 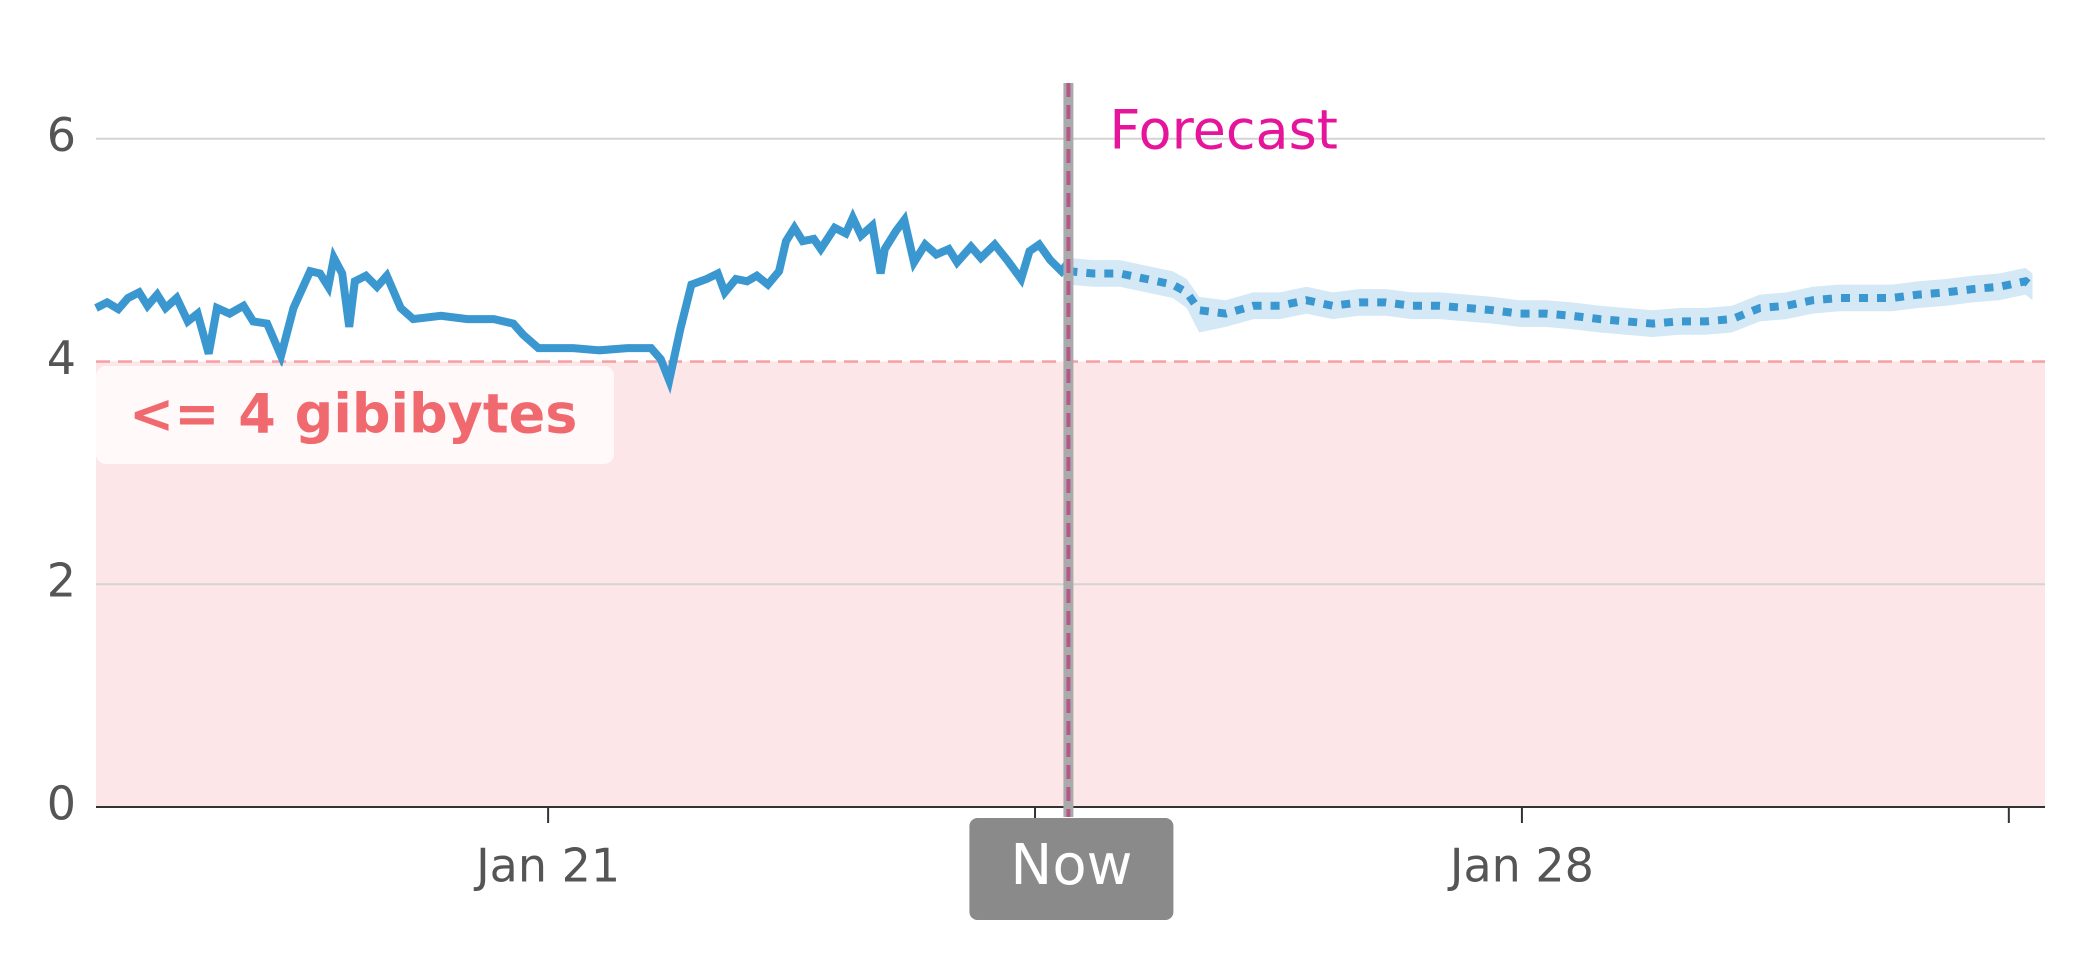 What do you see at coordinates (583, 301) in the screenshot?
I see `history-line` at bounding box center [583, 301].